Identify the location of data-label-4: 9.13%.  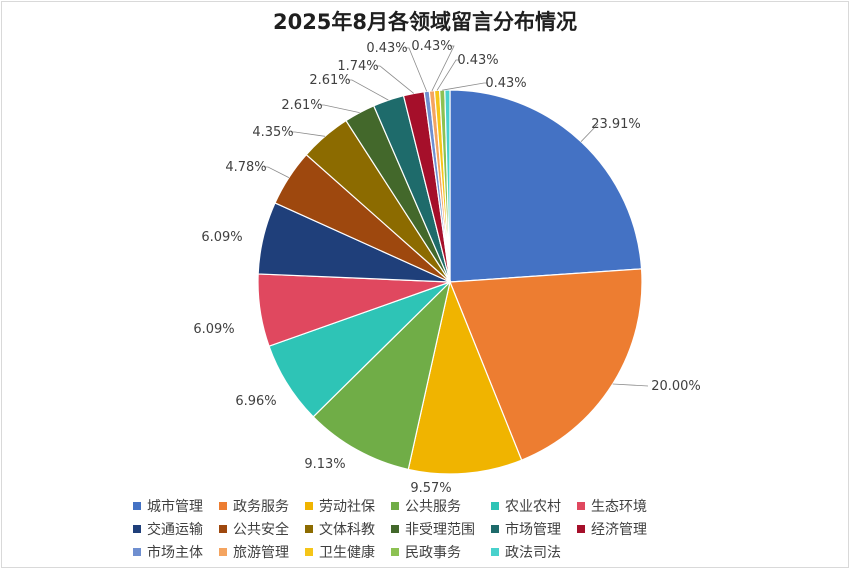
(324, 464).